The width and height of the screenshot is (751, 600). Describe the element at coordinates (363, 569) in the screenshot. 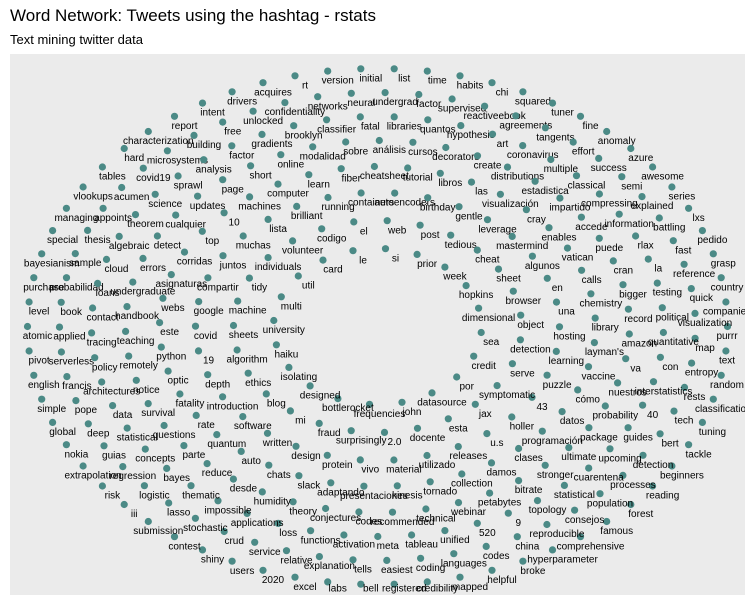

I see `node-label: tells` at that location.